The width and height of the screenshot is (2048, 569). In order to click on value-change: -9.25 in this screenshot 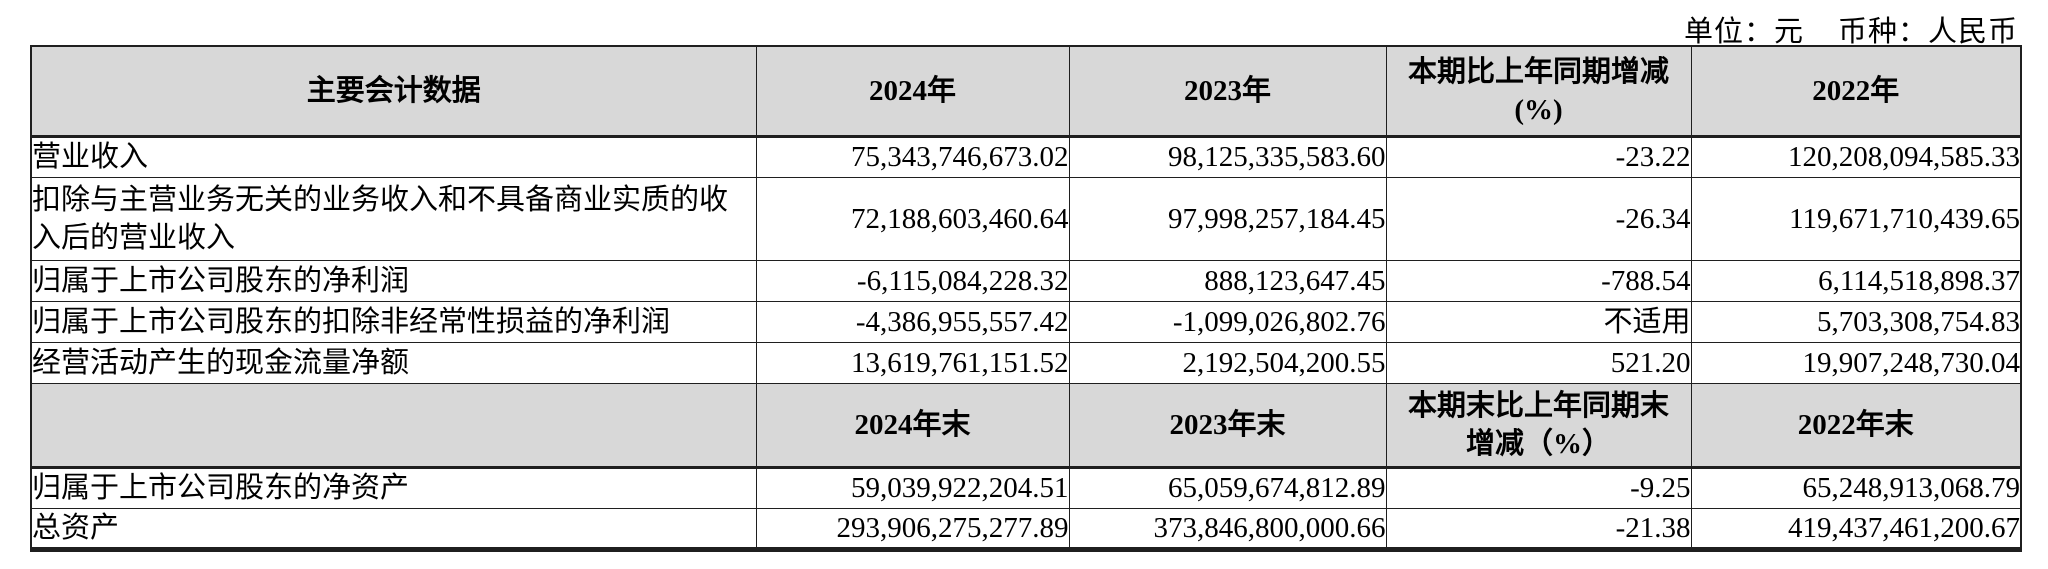, I will do `click(1538, 487)`.